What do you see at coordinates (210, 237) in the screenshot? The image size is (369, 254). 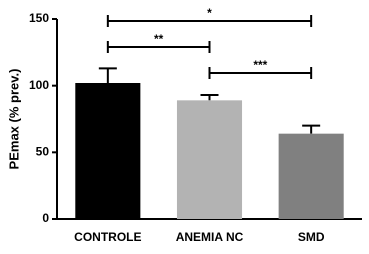 I see `x-tick-label: ANEMIA NC` at bounding box center [210, 237].